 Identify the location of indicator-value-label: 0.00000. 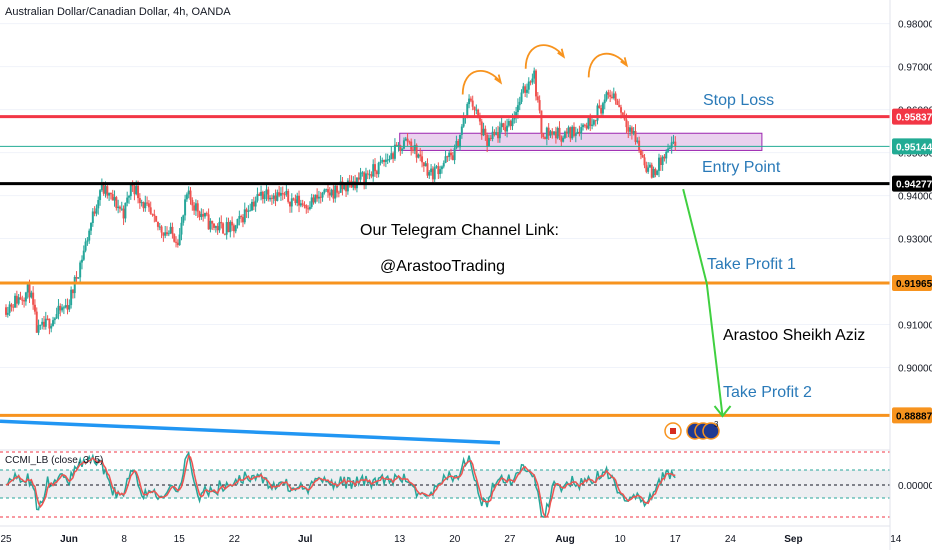
(915, 486).